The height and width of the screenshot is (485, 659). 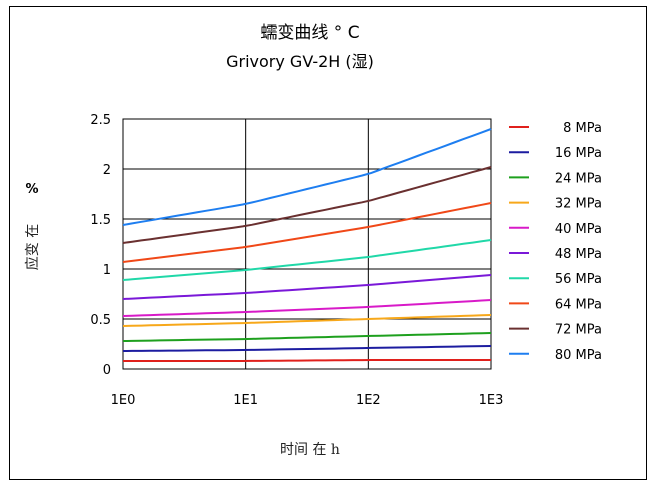 I want to click on legend-label: 16 MPa, so click(x=578, y=153).